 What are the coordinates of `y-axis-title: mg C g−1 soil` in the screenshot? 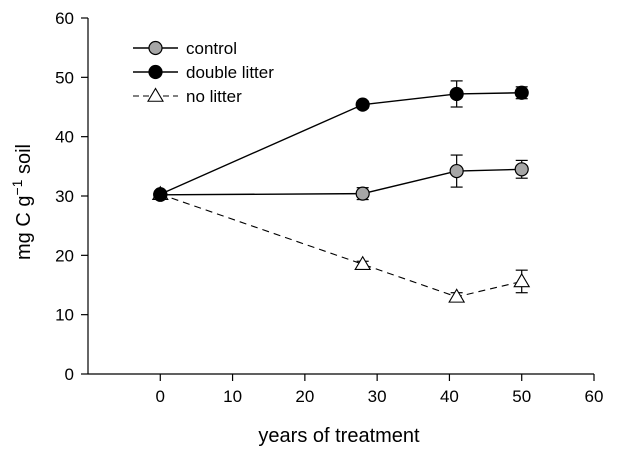 It's located at (22, 202).